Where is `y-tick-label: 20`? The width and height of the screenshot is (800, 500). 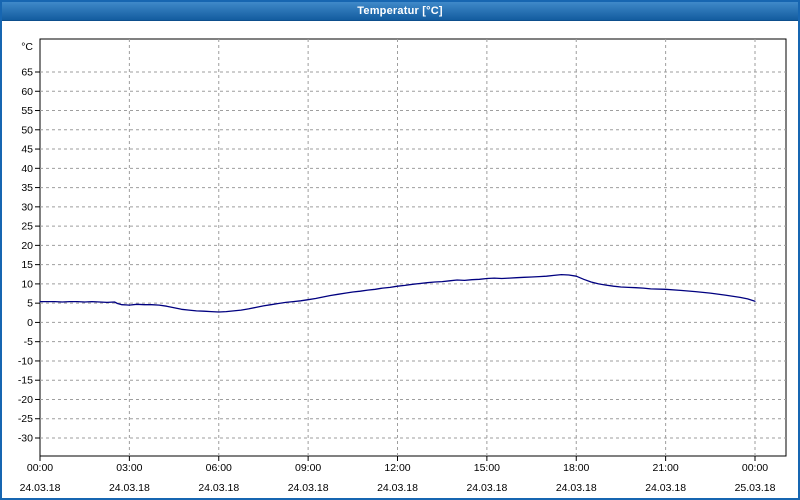
y-tick-label: 20 is located at coordinates (27, 246).